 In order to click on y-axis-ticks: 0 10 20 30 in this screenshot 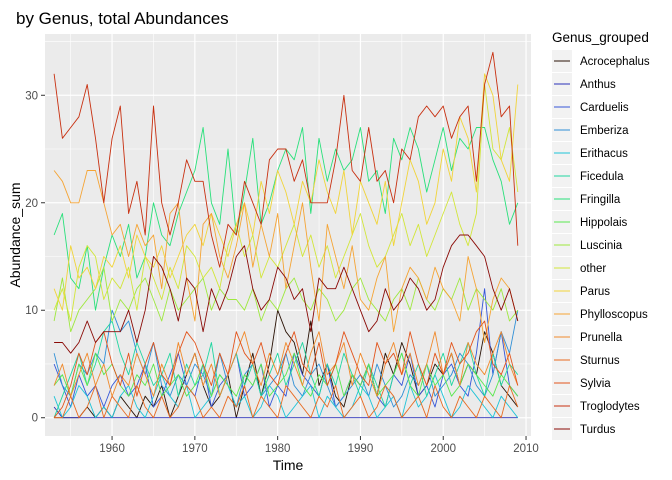, I will do `click(35, 257)`.